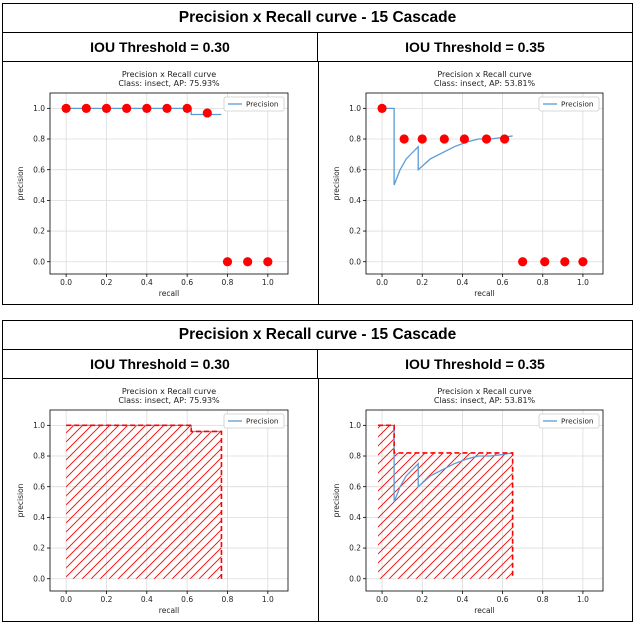 Image resolution: width=636 pixels, height=623 pixels. What do you see at coordinates (474, 364) in the screenshot?
I see `column-header-iou-035: IOU Threshold = 0.35` at bounding box center [474, 364].